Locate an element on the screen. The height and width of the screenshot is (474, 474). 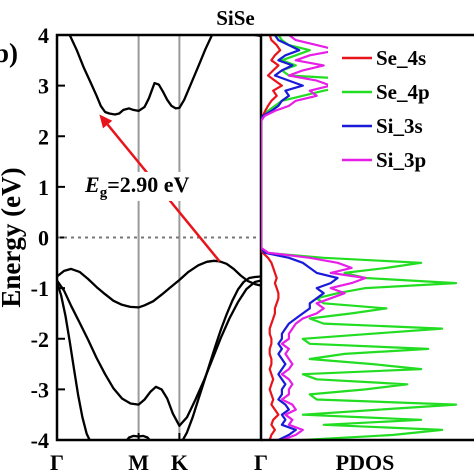
y-axis-title: Energy (eV) is located at coordinates (13, 237).